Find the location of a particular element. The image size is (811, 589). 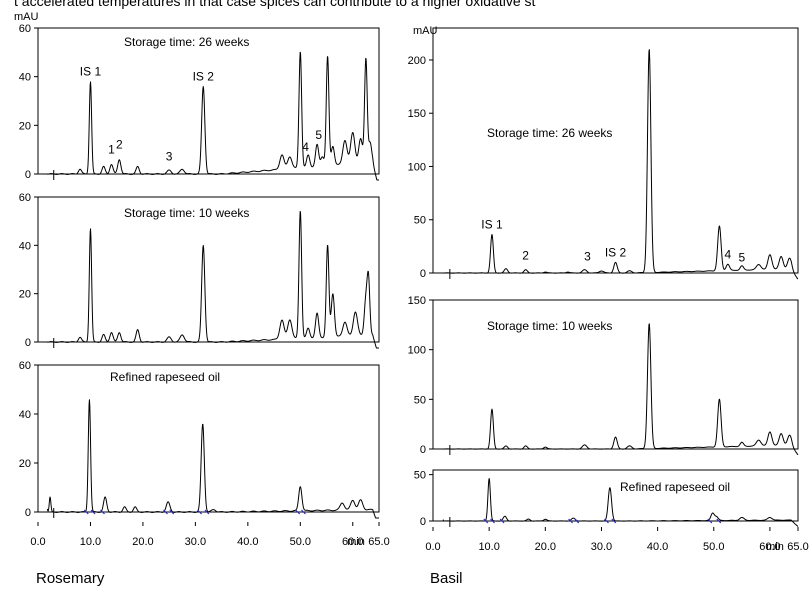

panel-2: 0 50 100 150 Storage time: 10 weeks is located at coordinates (603, 375).